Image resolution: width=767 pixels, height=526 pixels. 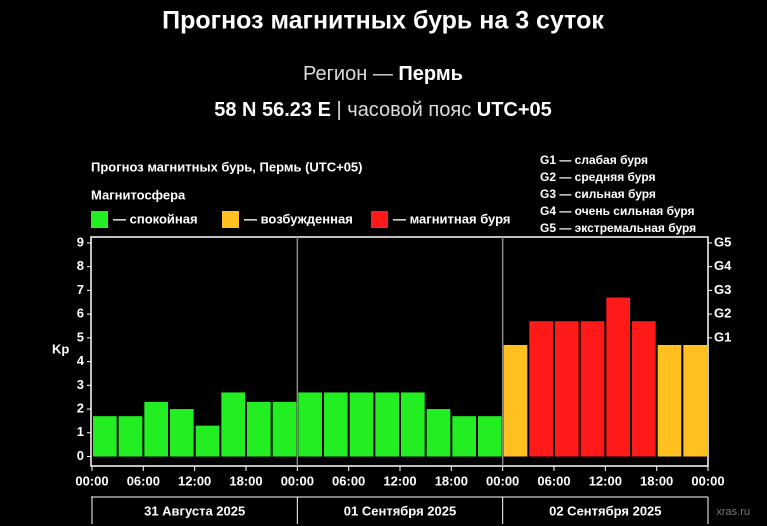 What do you see at coordinates (722, 336) in the screenshot?
I see `y2-tick-label: G1` at bounding box center [722, 336].